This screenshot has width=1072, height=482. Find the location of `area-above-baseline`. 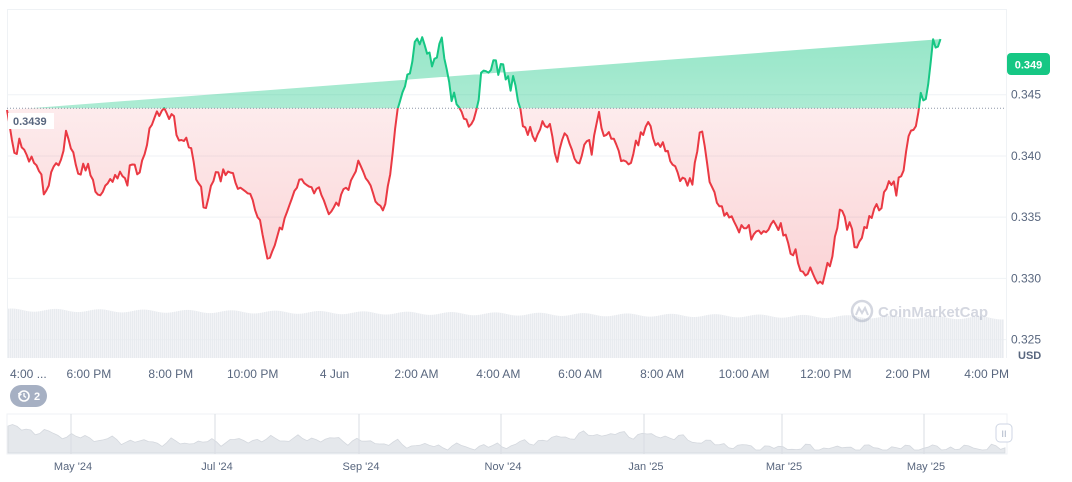

area-above-baseline is located at coordinates (485, 73).